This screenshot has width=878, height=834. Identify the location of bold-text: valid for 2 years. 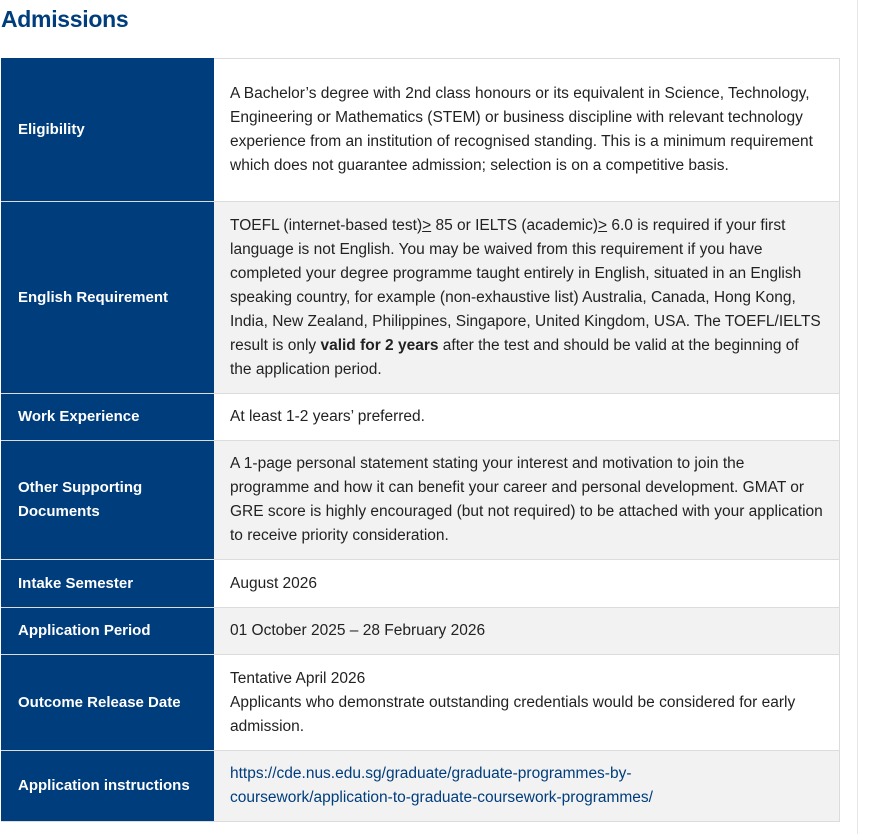
(379, 345).